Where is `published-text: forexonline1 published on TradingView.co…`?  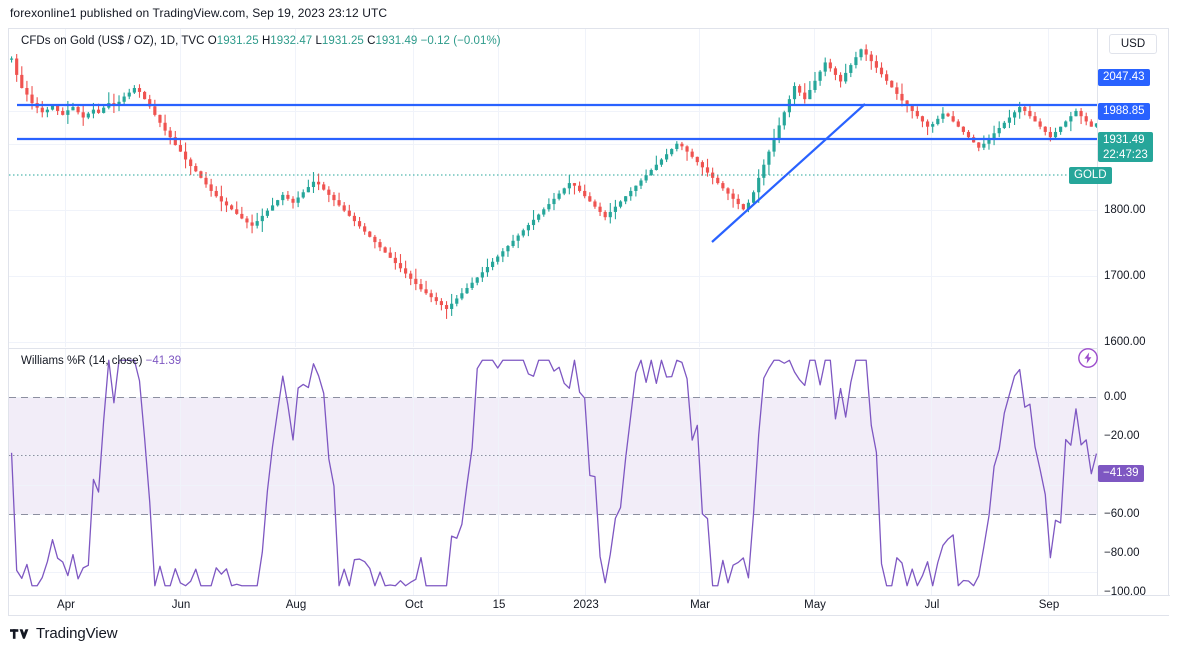 published-text: forexonline1 published on TradingView.co… is located at coordinates (199, 13).